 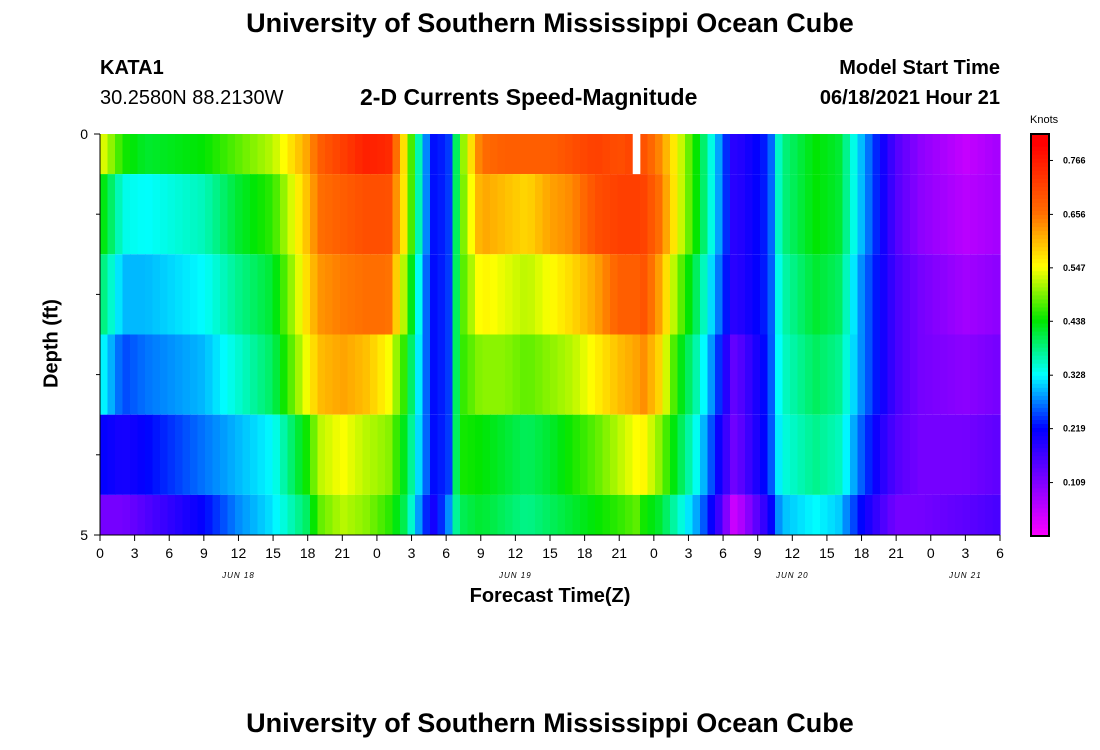 I want to click on colorbar-tick-label: 0.328, so click(x=1074, y=375).